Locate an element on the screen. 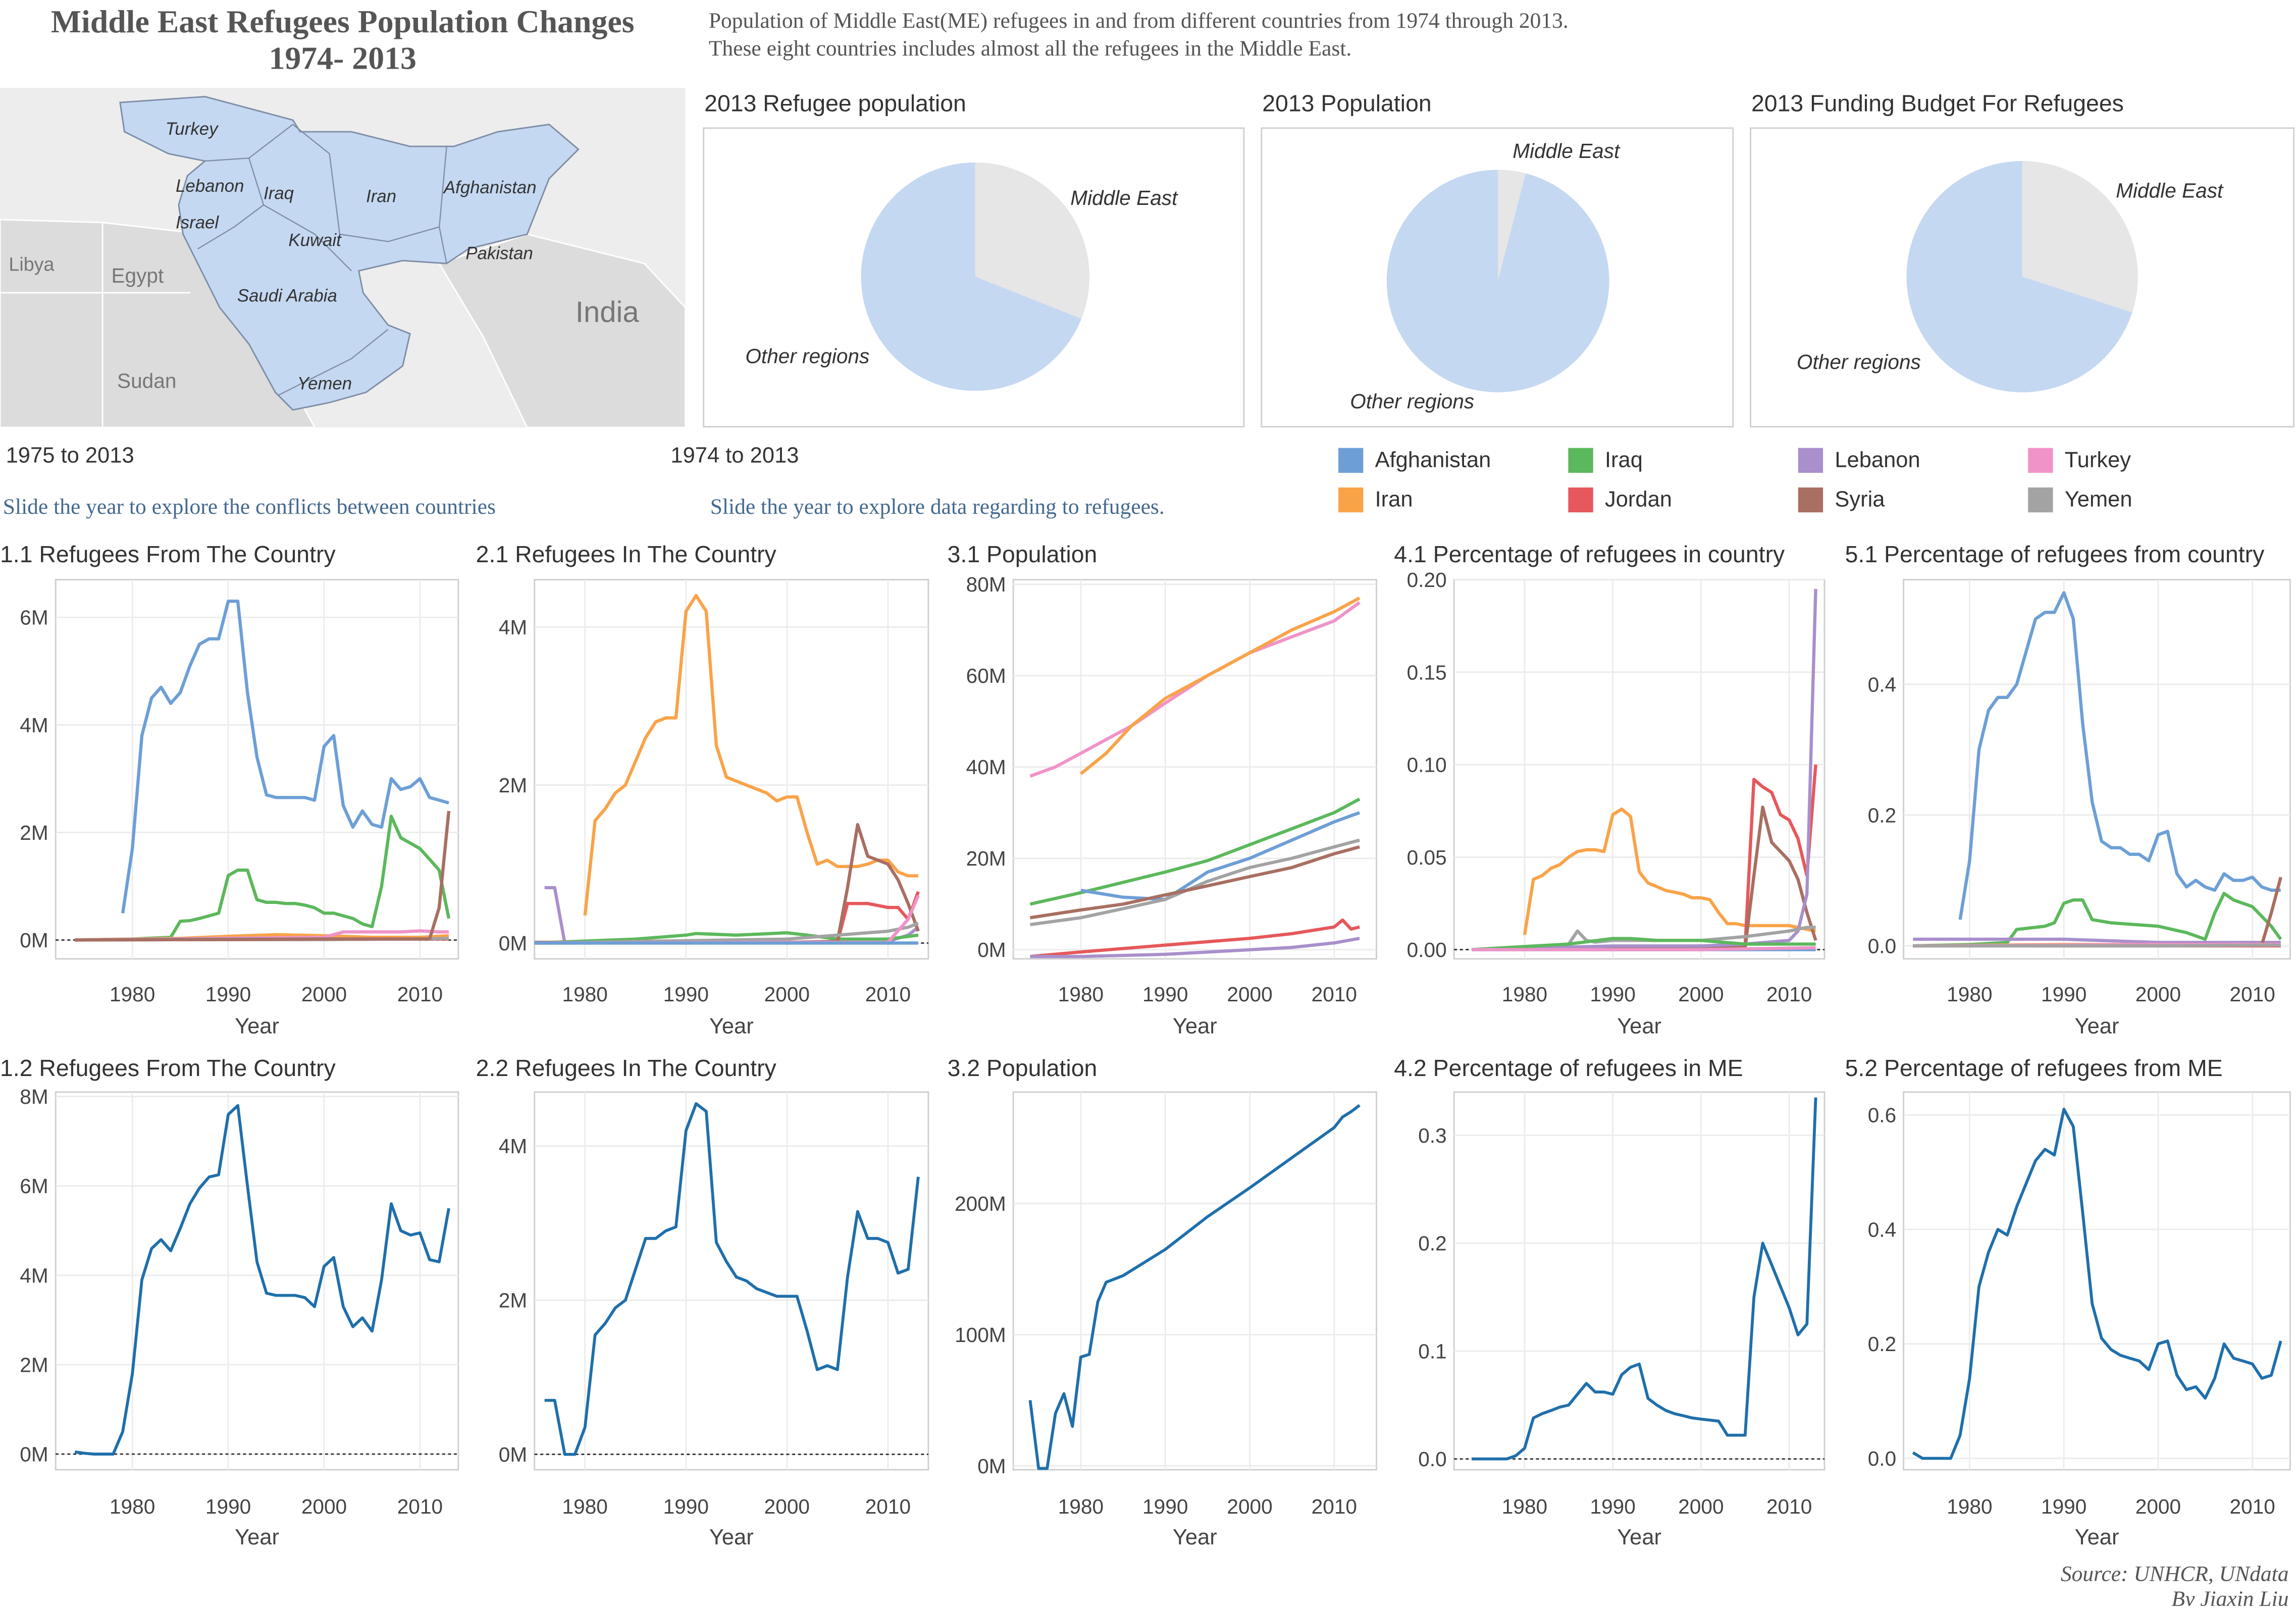 Image resolution: width=2296 pixels, height=1609 pixels. legend-item-iran: Iran is located at coordinates (1375, 500).